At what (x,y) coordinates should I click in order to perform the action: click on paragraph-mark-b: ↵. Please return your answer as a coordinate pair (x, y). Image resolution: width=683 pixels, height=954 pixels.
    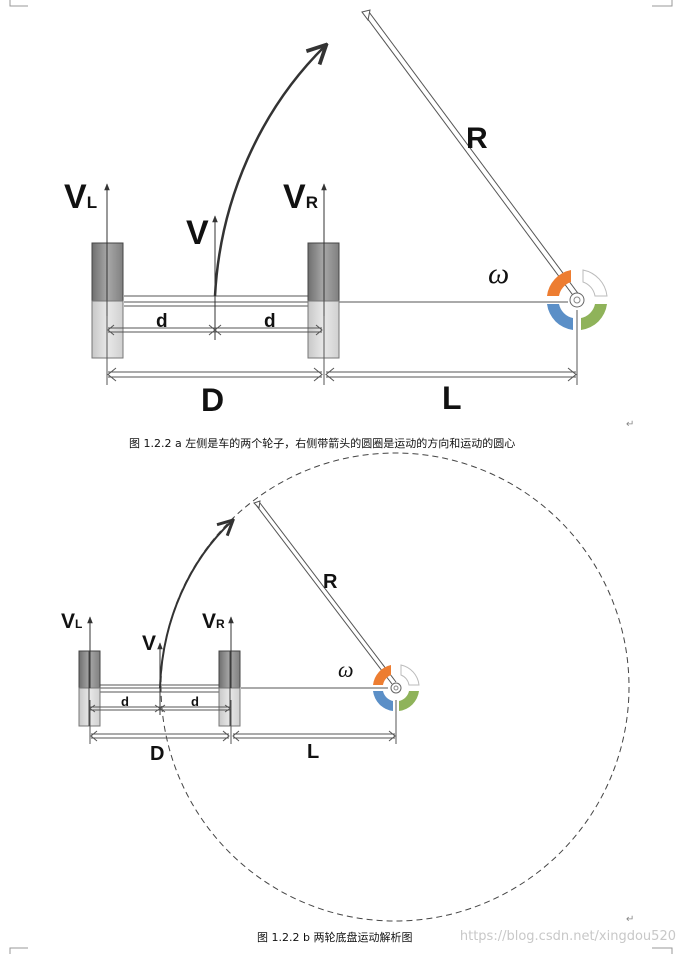
    Looking at the image, I should click on (630, 919).